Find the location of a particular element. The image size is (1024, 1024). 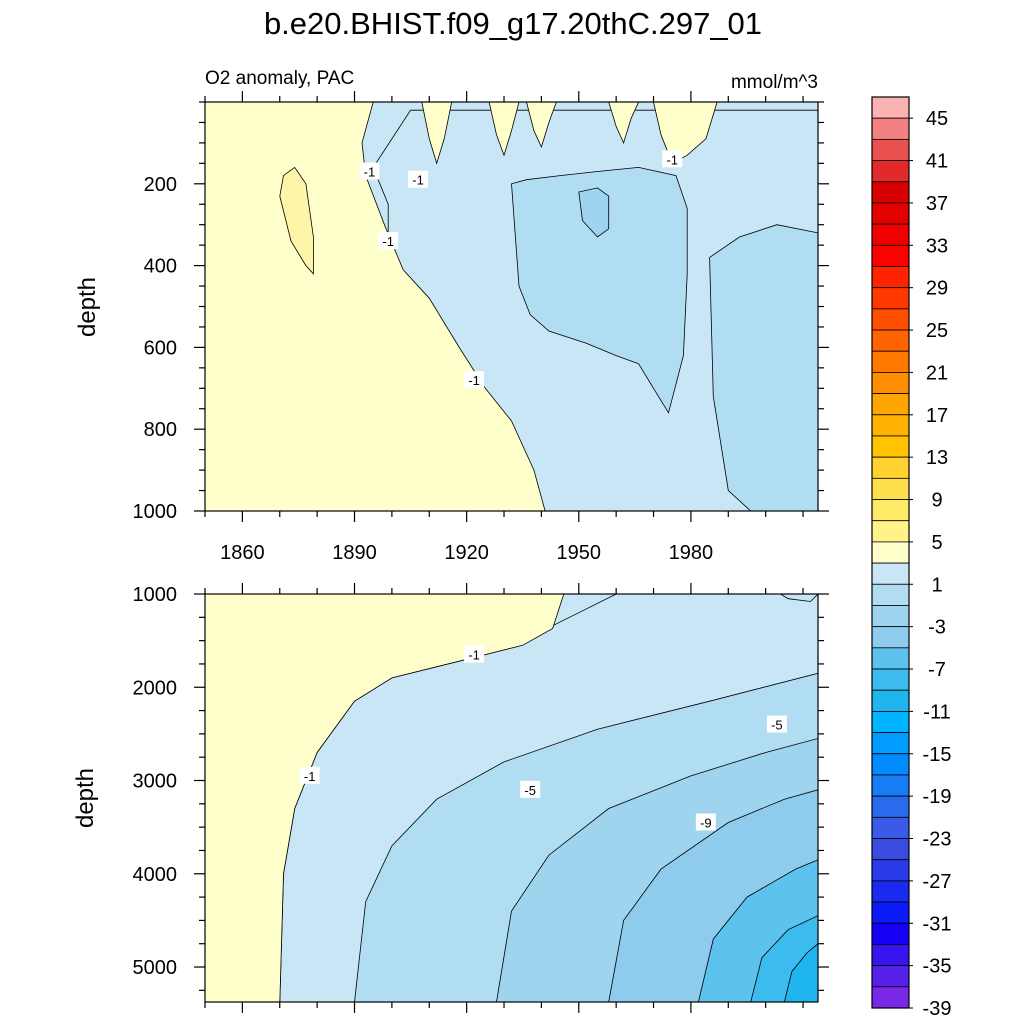

y-tick-label: 400 is located at coordinates (160, 267).